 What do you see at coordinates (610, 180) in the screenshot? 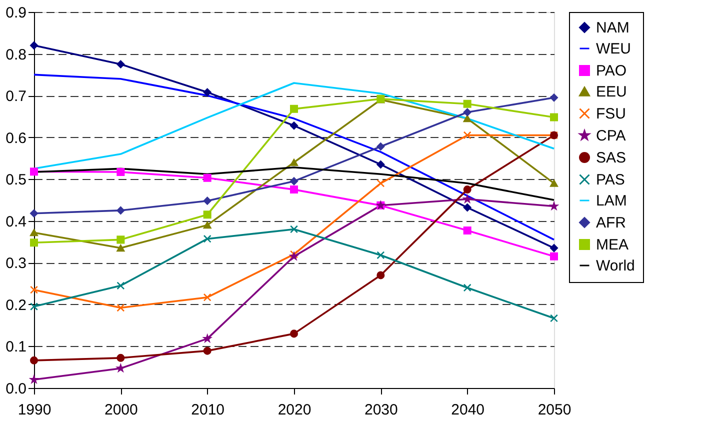
I see `legend-label: PAS` at bounding box center [610, 180].